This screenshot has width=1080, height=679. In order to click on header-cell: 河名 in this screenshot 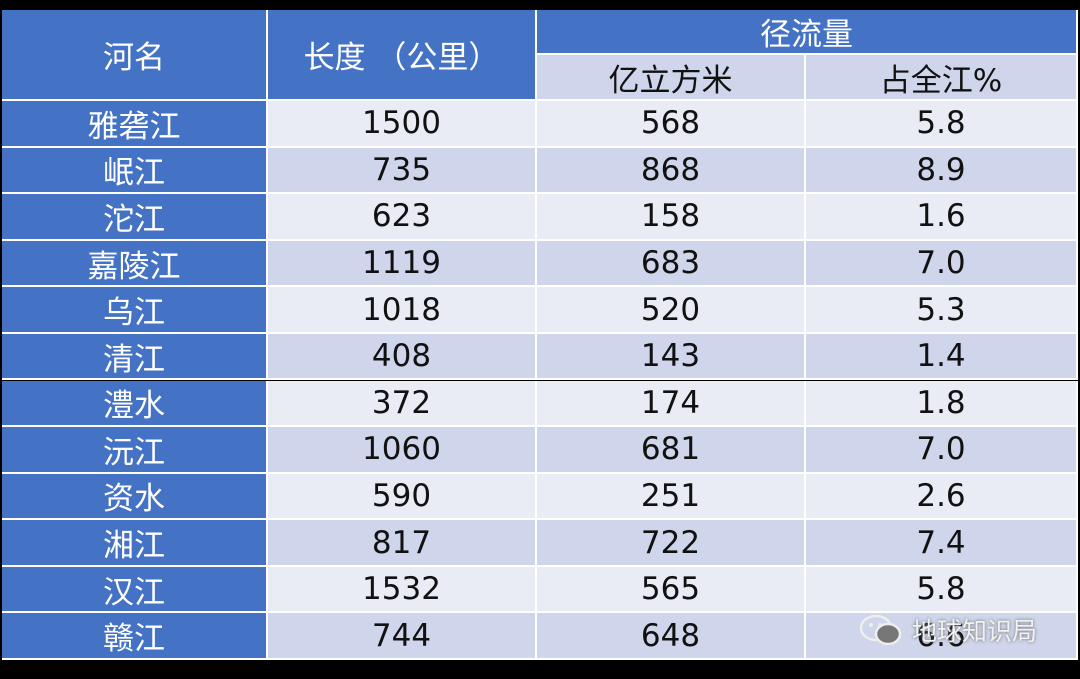, I will do `click(135, 55)`.